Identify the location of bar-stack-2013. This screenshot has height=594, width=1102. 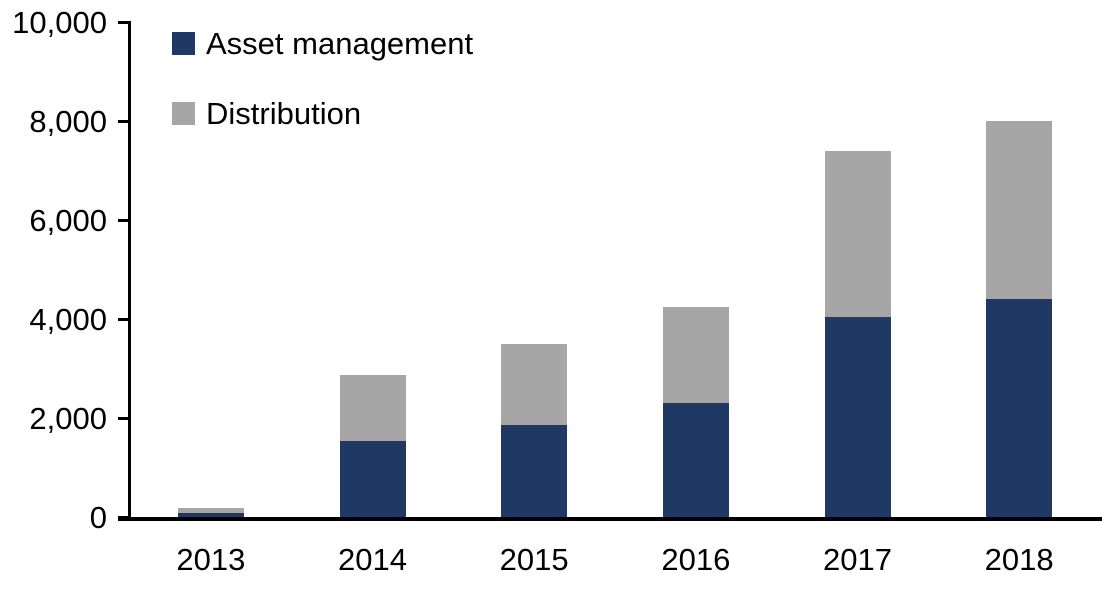
(210, 512).